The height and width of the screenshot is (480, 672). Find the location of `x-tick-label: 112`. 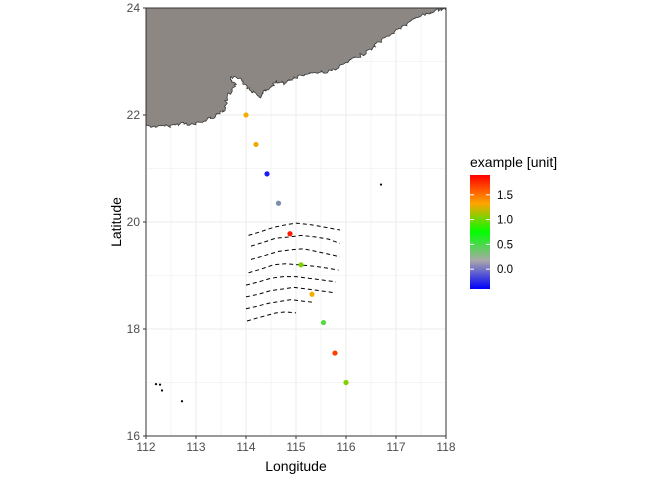

x-tick-label: 112 is located at coordinates (145, 447).